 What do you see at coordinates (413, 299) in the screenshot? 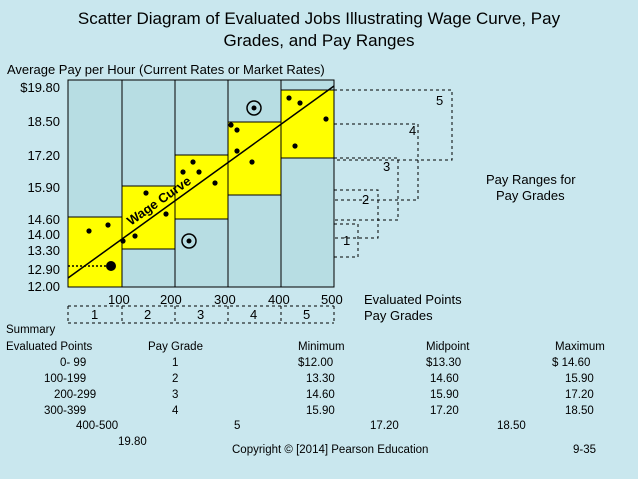
I see `evaluated-points-label: Evaluated Points` at bounding box center [413, 299].